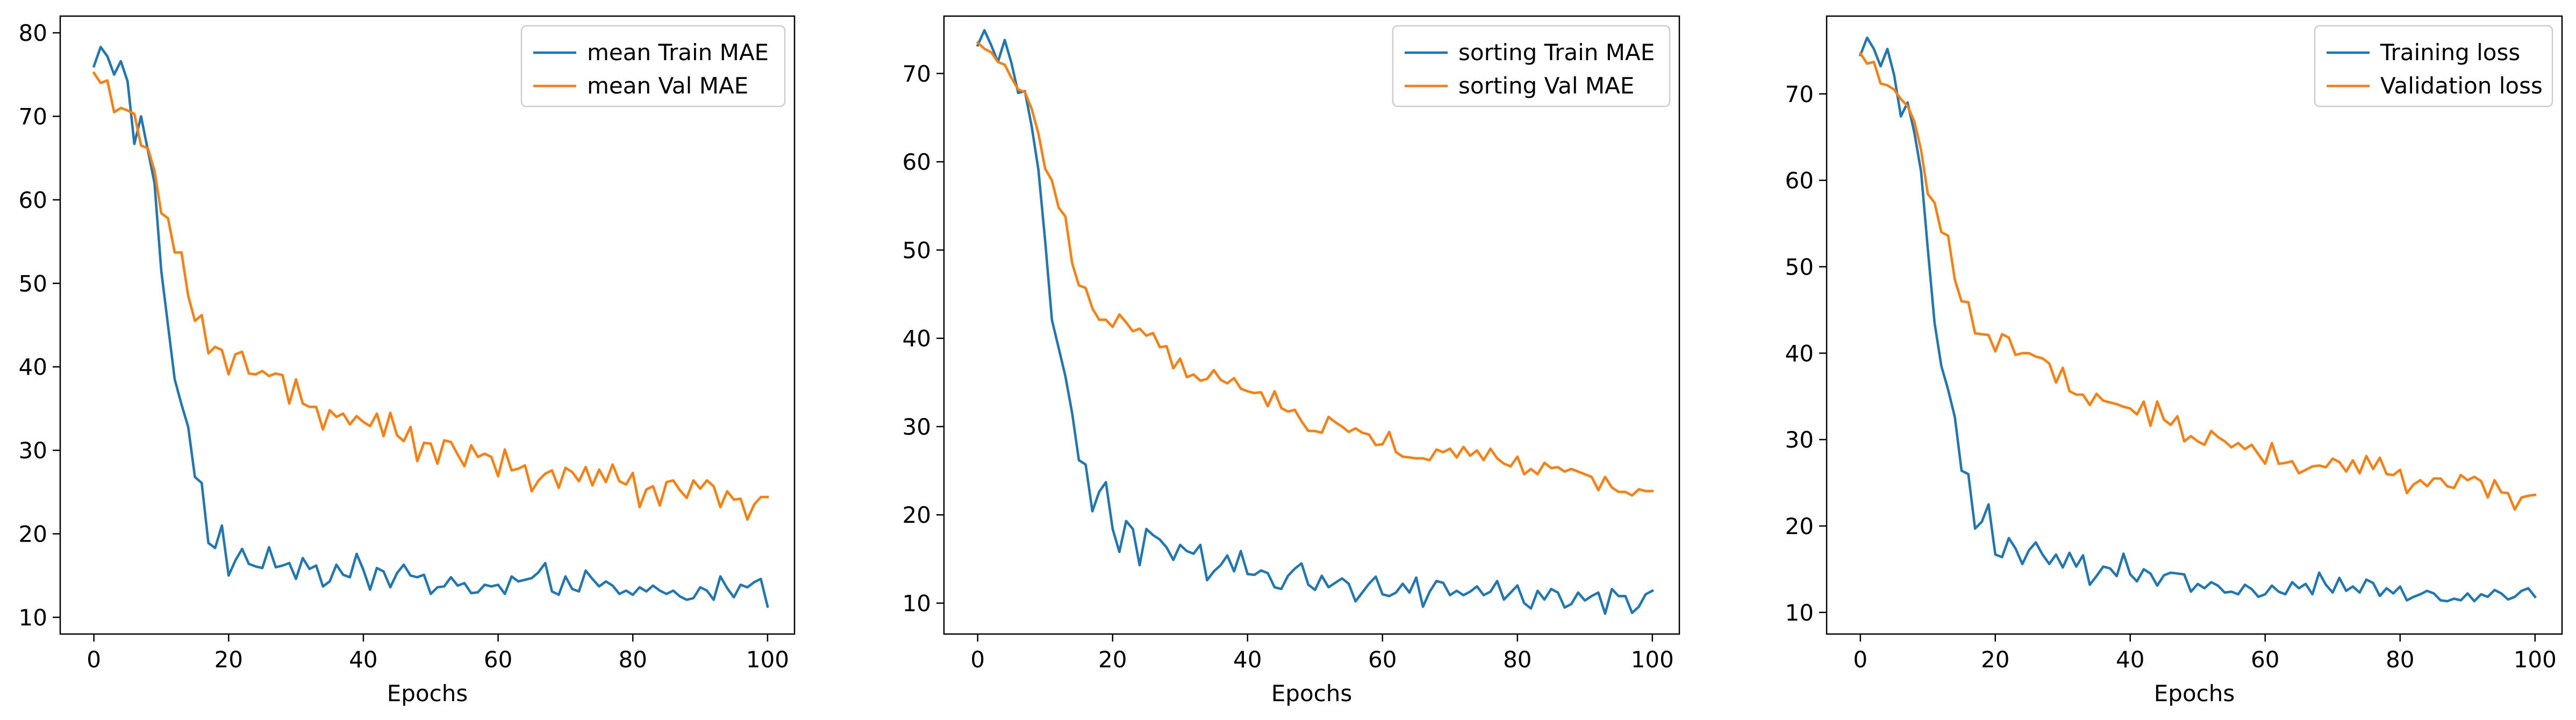 This screenshot has width=2576, height=720. Describe the element at coordinates (33, 33) in the screenshot. I see `y-tick-label: 80` at that location.